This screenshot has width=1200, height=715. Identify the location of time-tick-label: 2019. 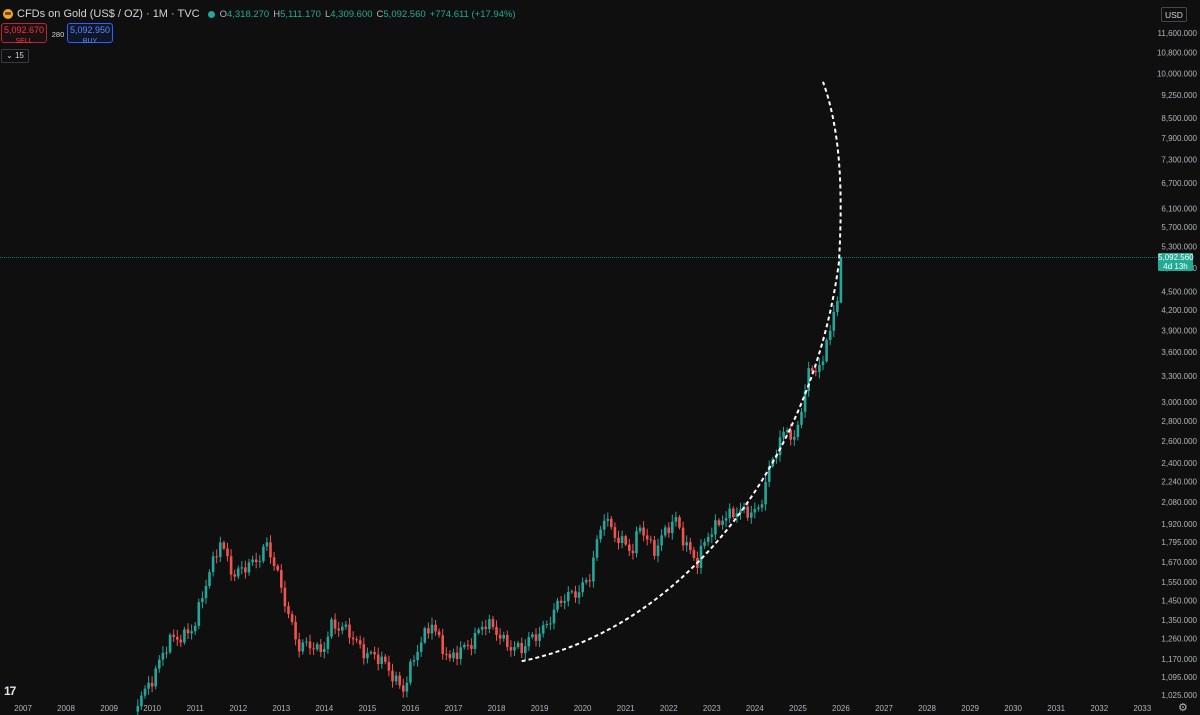
(540, 708).